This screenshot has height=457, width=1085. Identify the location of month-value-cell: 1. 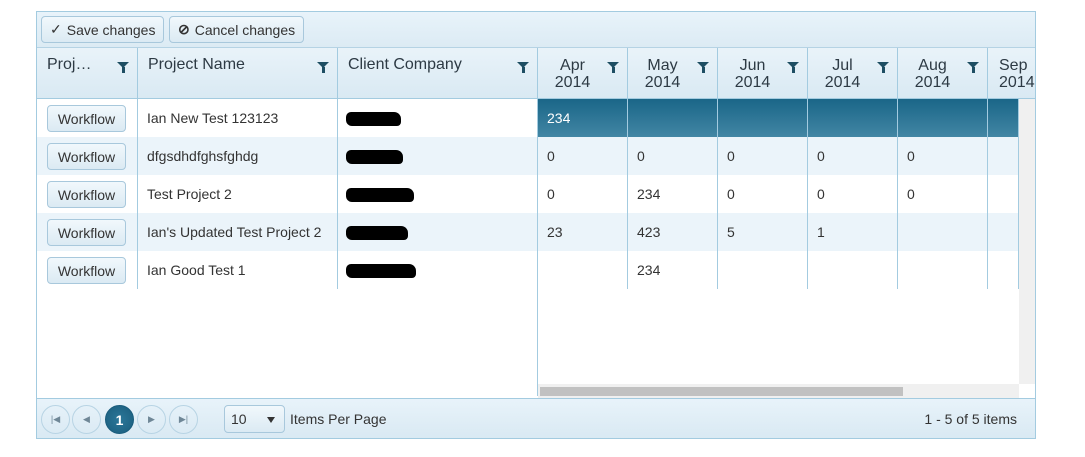
(853, 232).